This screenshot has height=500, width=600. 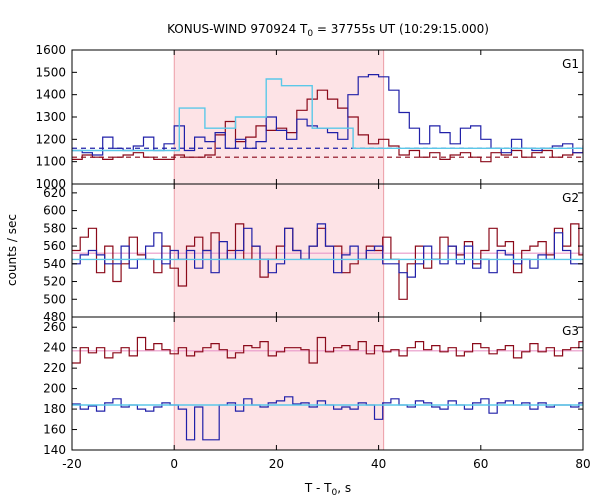 I want to click on y-tick-label: 140, so click(x=54, y=450).